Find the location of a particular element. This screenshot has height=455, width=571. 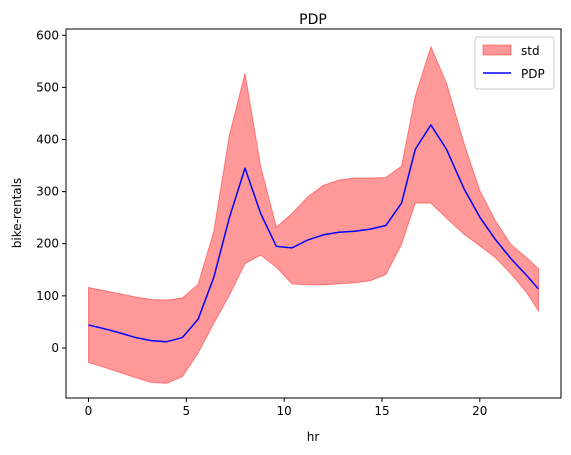

x-axis: 0 5 10 15 20 is located at coordinates (286, 408).